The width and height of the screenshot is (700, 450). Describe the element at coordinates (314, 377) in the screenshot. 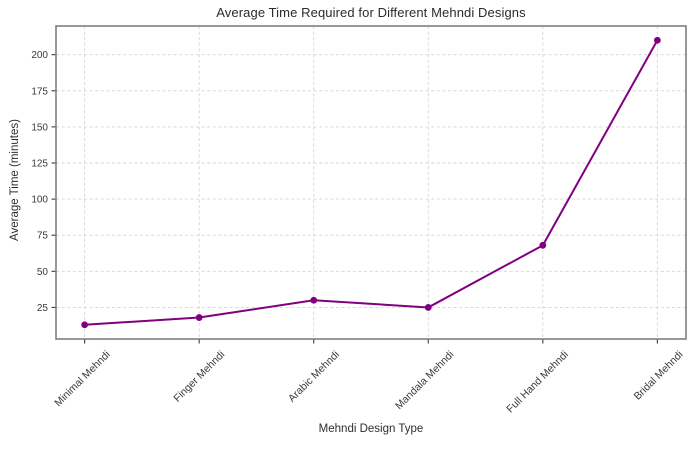

I see `x-tick-label: Arabic Mehndi` at that location.